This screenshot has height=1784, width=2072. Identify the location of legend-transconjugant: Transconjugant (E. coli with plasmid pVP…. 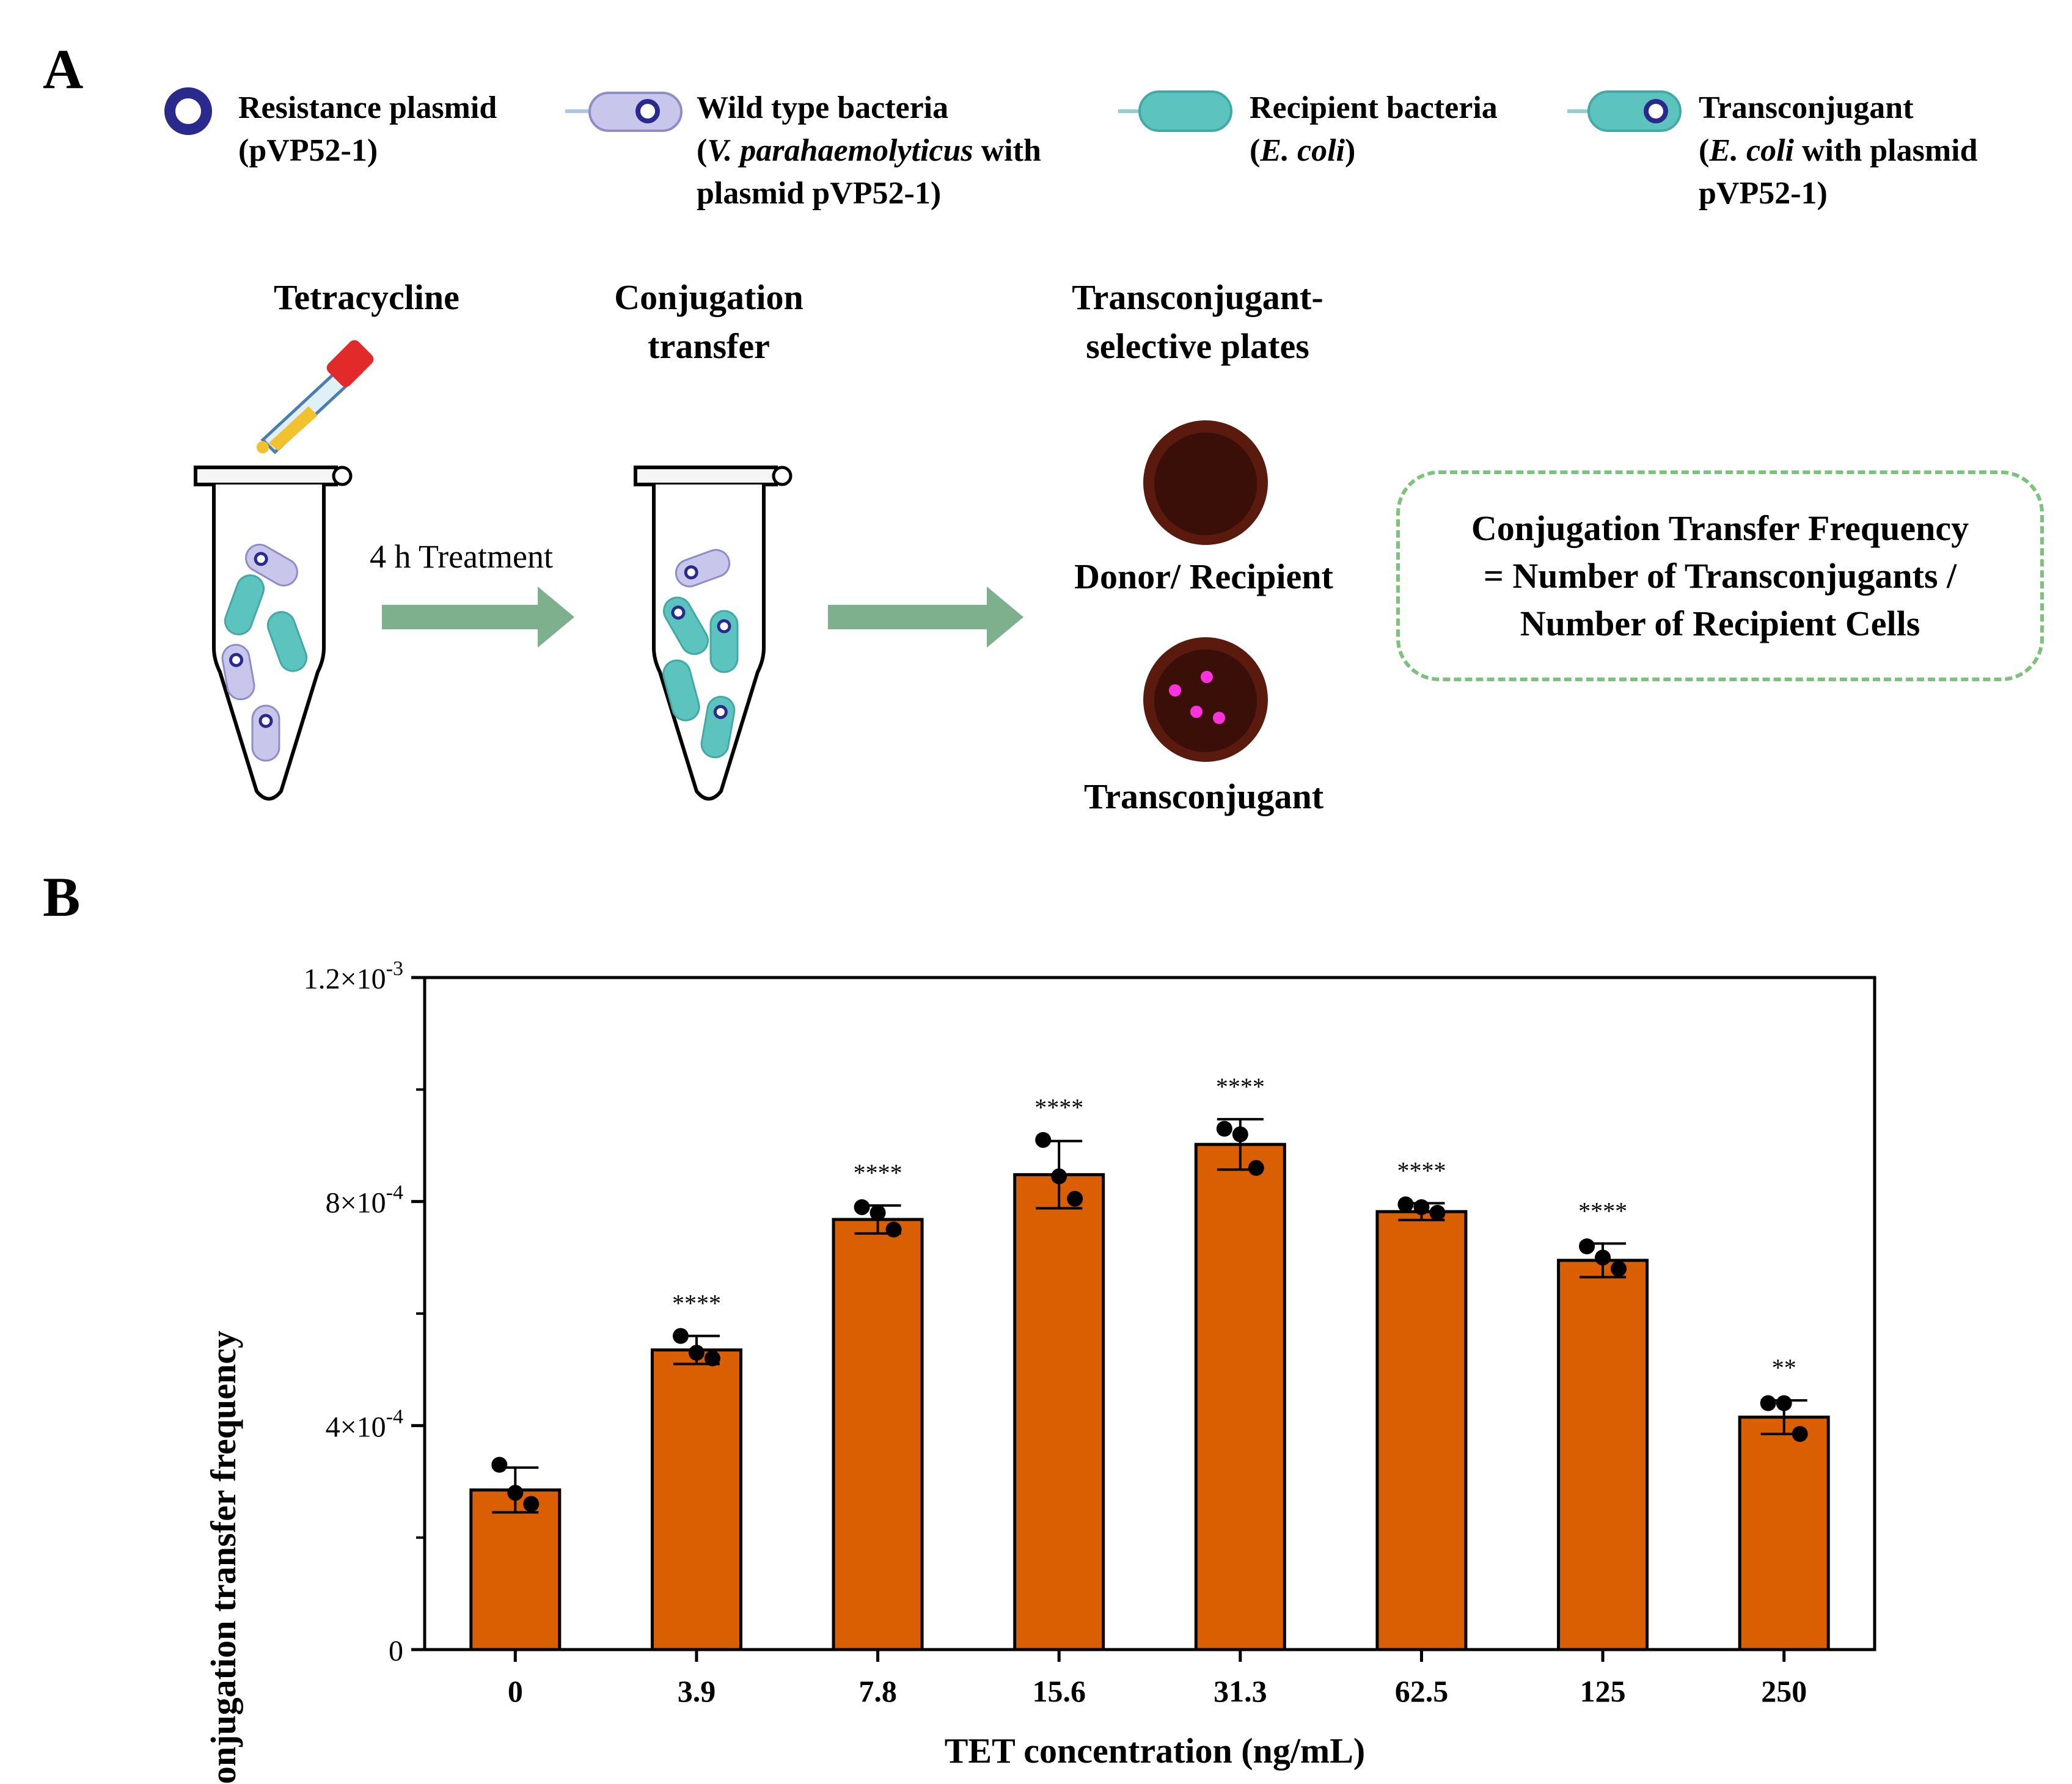
(1838, 151).